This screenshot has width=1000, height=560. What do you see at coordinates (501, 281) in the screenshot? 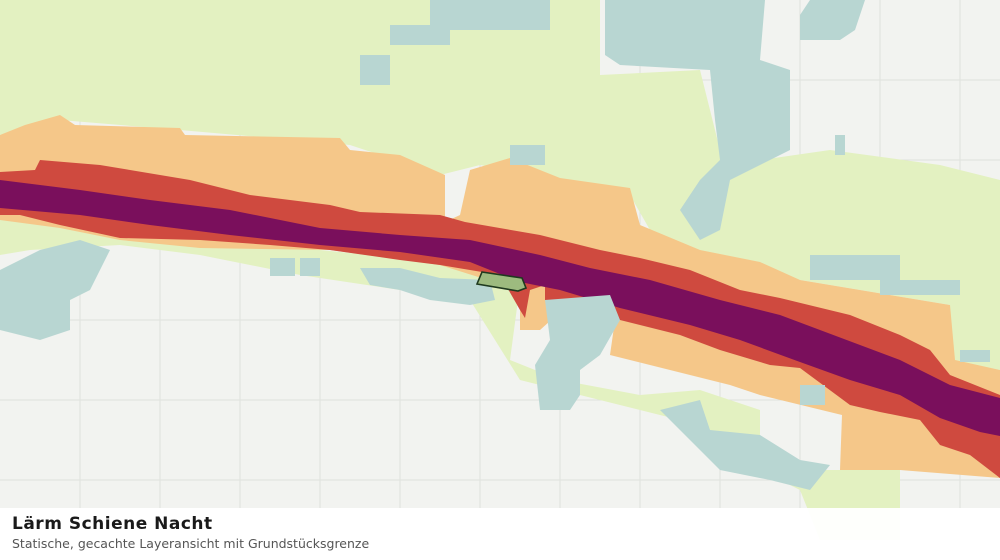
I see `parcel-boundary` at bounding box center [501, 281].